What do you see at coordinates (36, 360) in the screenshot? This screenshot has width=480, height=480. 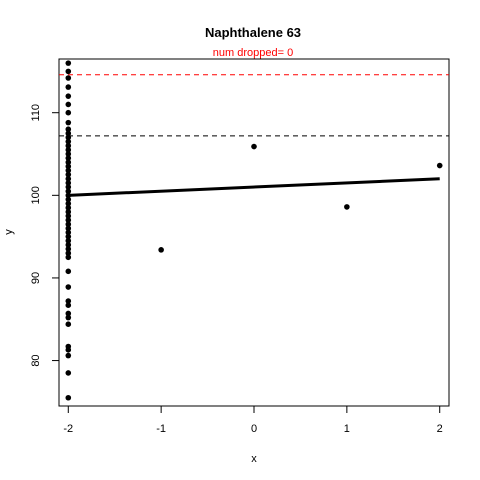 I see `y-tick-label: 80` at bounding box center [36, 360].